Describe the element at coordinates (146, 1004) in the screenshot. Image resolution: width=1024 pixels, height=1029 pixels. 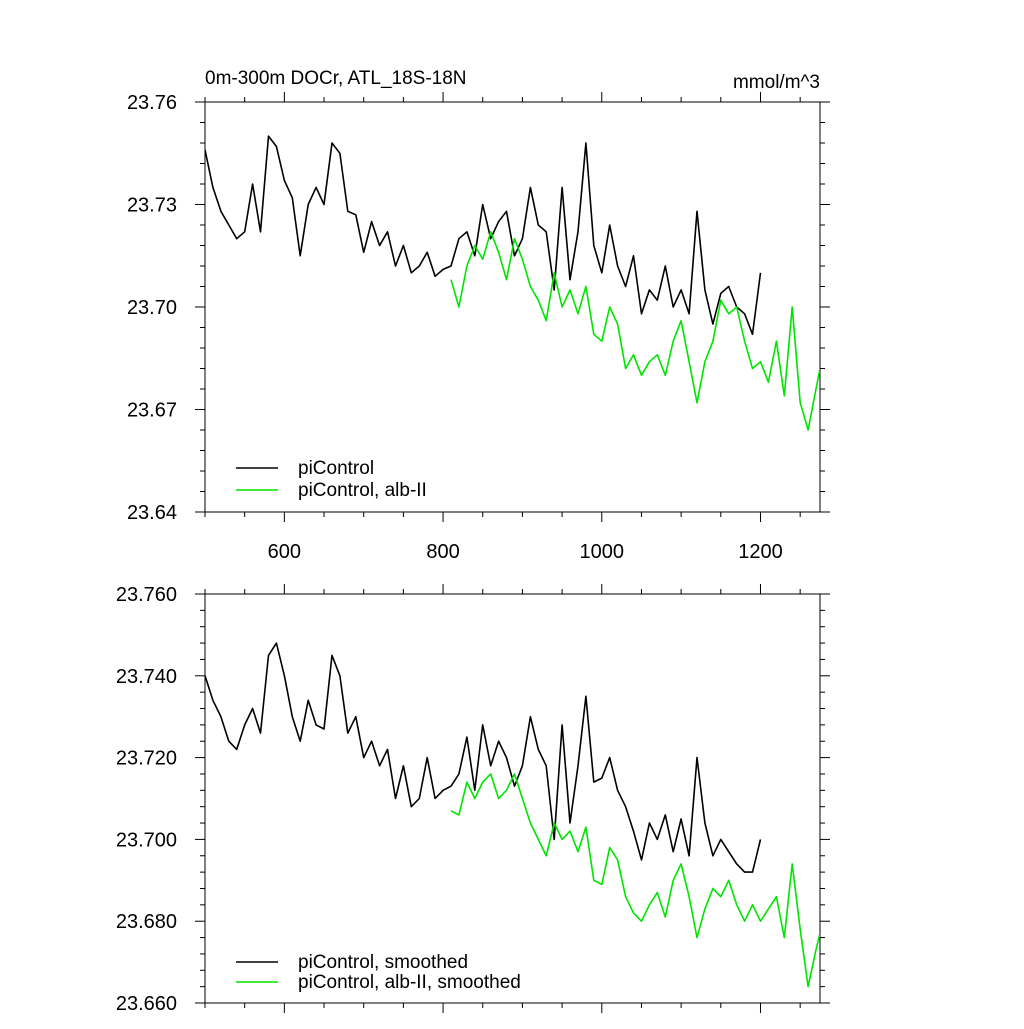
I see `y-tick-label: 23.660` at that location.